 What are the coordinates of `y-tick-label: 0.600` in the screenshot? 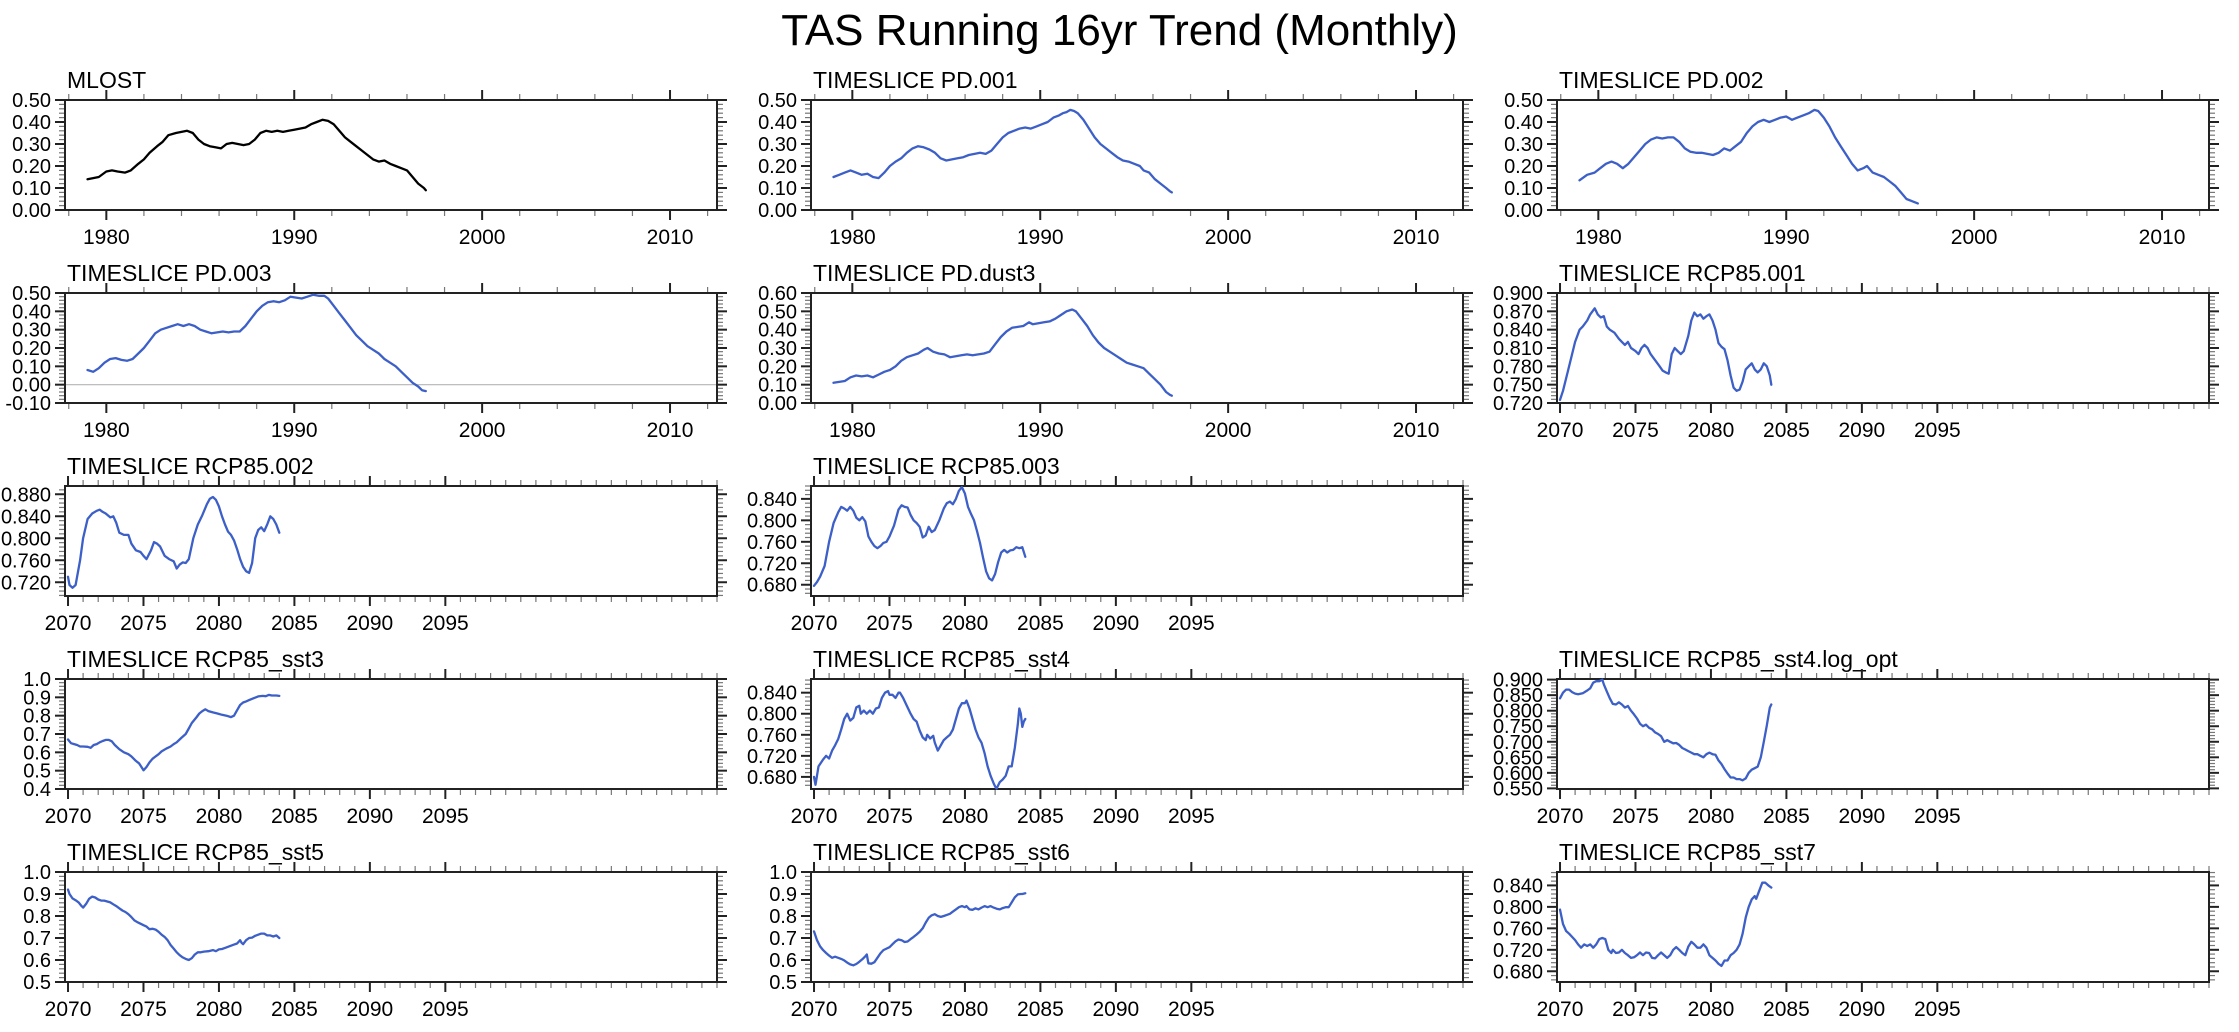 It's located at (1518, 774).